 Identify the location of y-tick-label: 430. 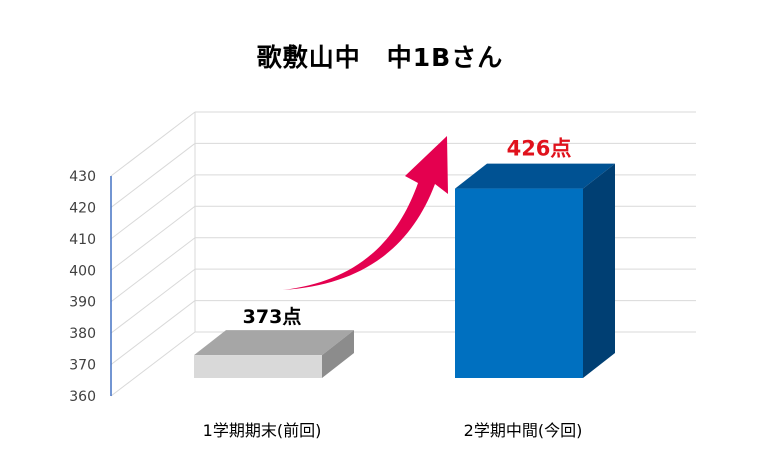
(82, 177).